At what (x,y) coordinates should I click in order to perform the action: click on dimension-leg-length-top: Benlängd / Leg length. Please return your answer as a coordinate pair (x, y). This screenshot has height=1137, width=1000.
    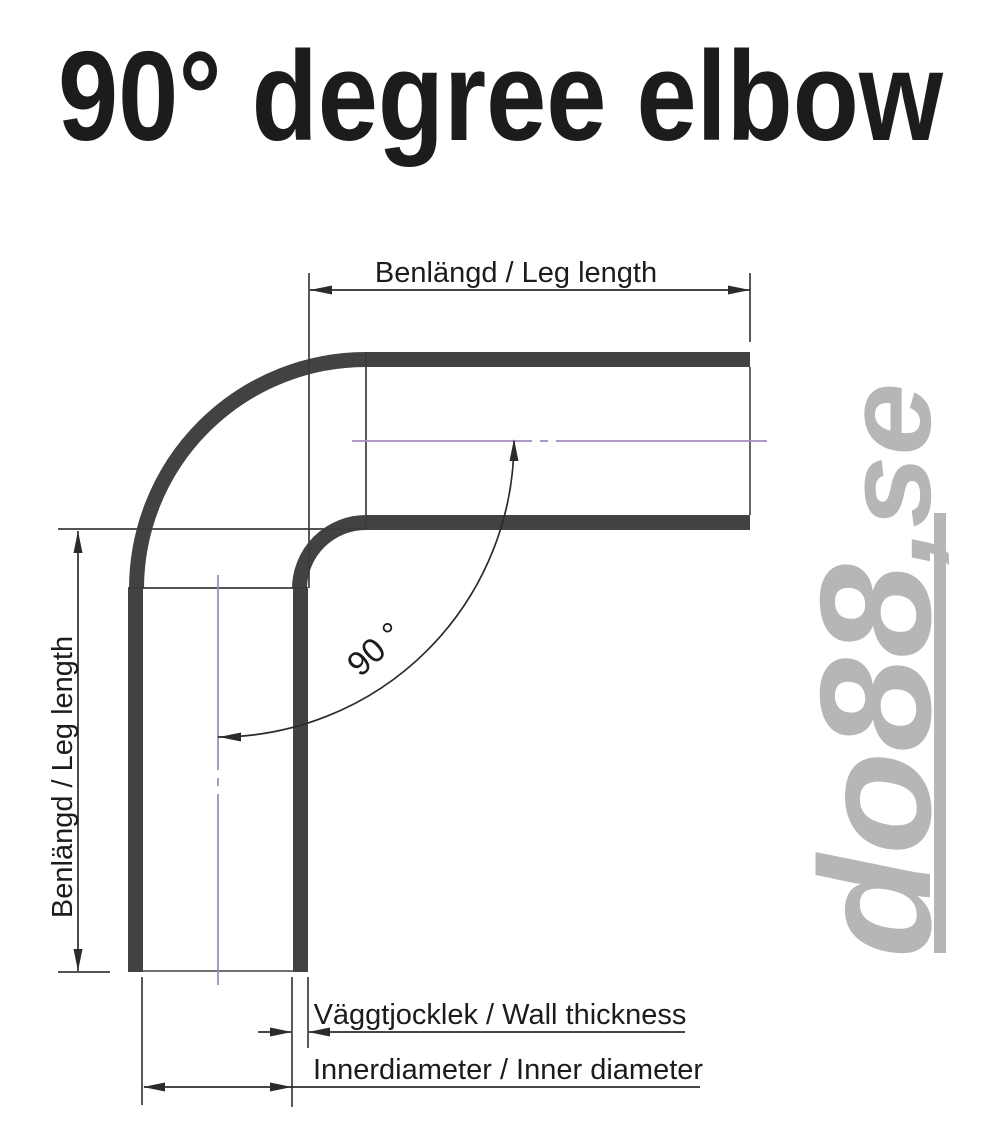
    Looking at the image, I should click on (530, 276).